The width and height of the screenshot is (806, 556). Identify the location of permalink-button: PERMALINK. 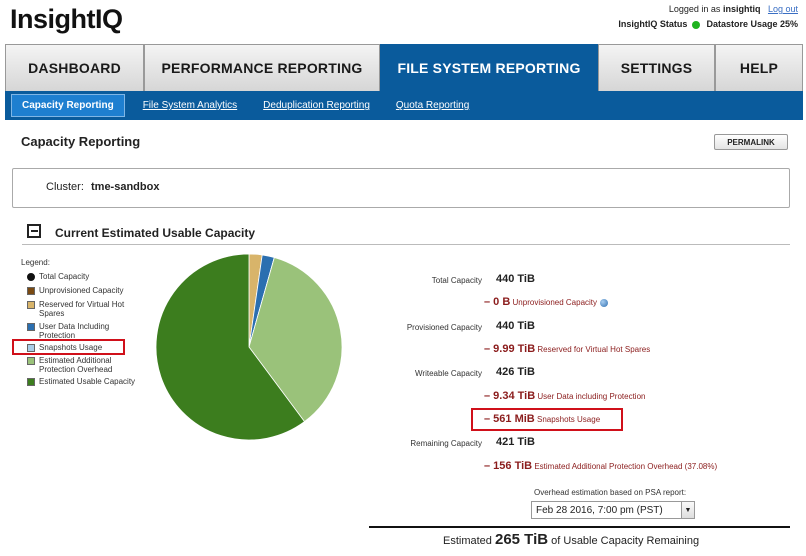
(751, 142).